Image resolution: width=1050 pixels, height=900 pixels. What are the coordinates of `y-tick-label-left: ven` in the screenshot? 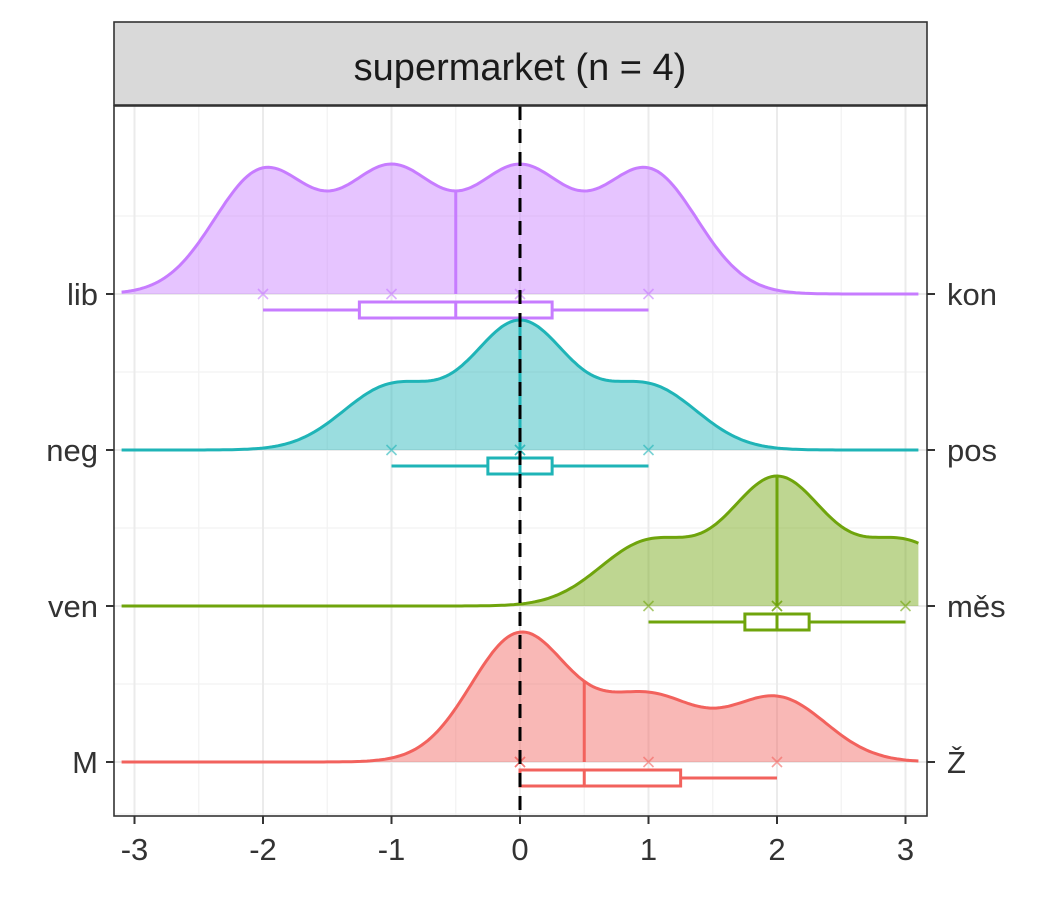 It's located at (73, 606).